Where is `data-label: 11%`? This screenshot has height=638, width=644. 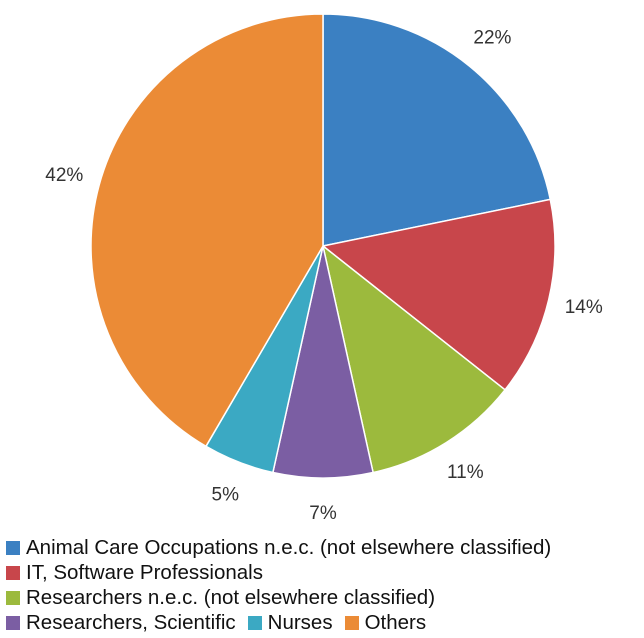
data-label: 11% is located at coordinates (465, 472).